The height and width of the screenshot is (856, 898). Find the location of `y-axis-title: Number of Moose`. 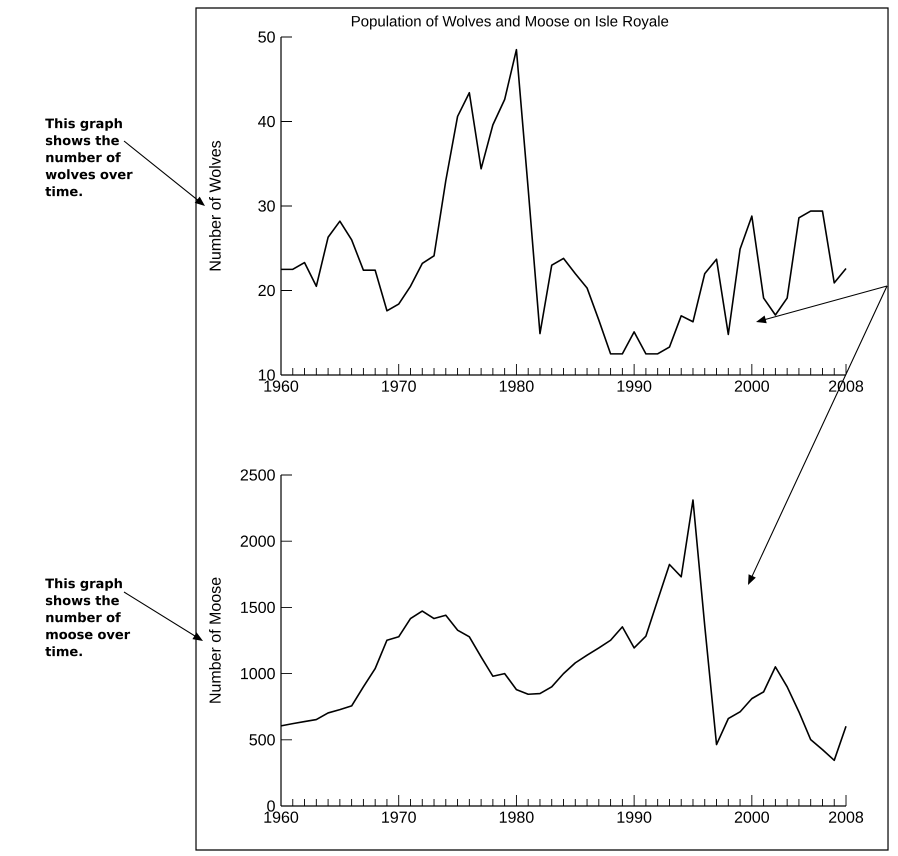

y-axis-title: Number of Moose is located at coordinates (215, 640).